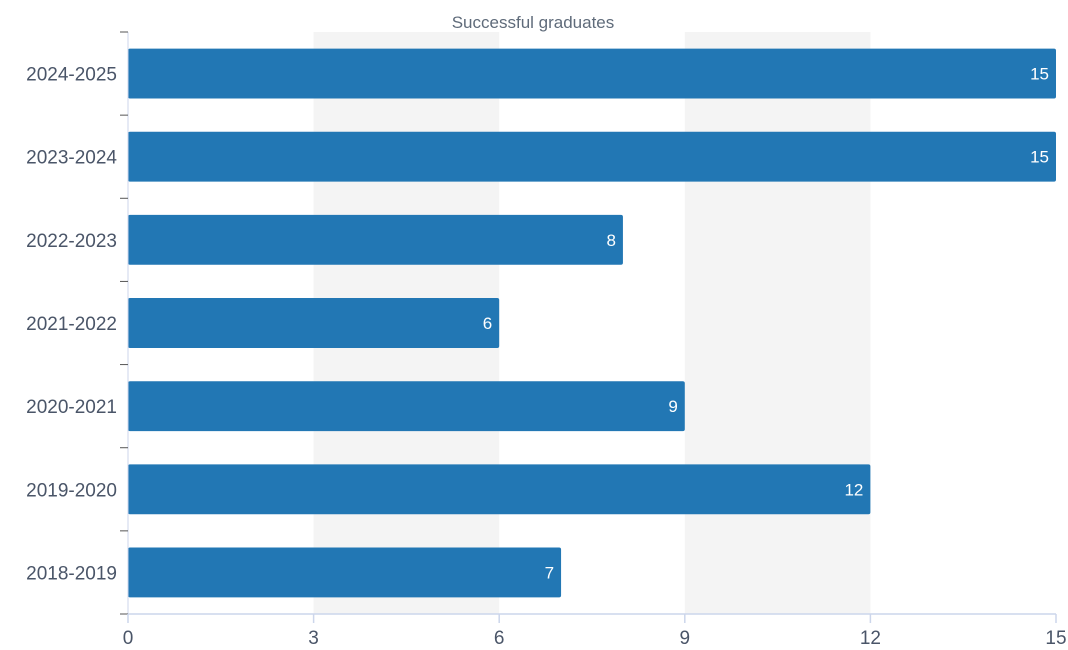  Describe the element at coordinates (71, 158) in the screenshot. I see `category-label: 2023-2024` at that location.